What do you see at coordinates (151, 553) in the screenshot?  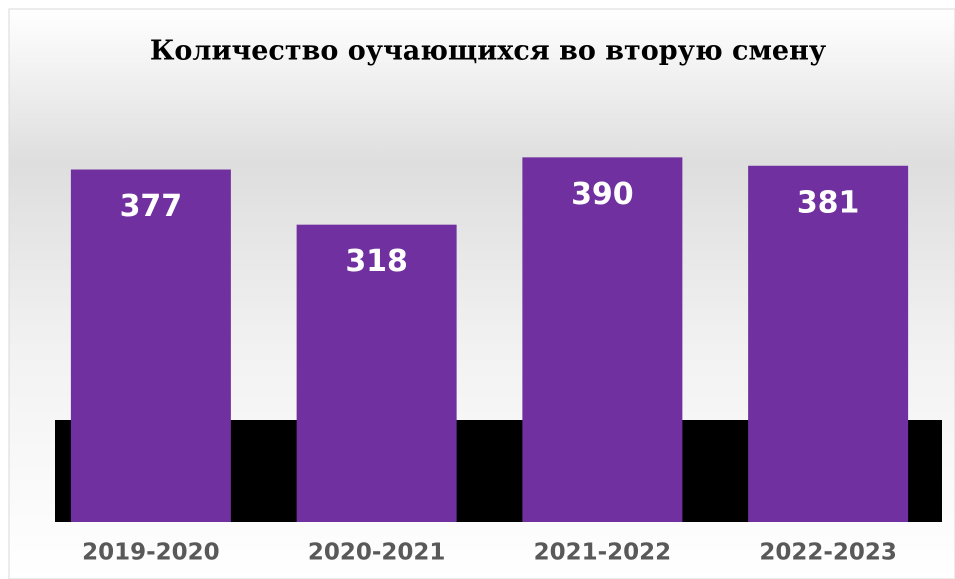 I see `x-tick-label: 2019-2020` at bounding box center [151, 553].